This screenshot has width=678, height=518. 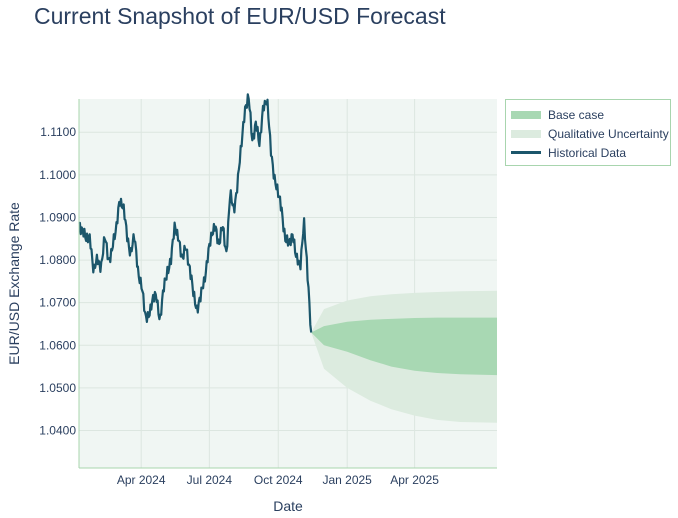 What do you see at coordinates (526, 152) in the screenshot?
I see `historical-swatch-icon` at bounding box center [526, 152].